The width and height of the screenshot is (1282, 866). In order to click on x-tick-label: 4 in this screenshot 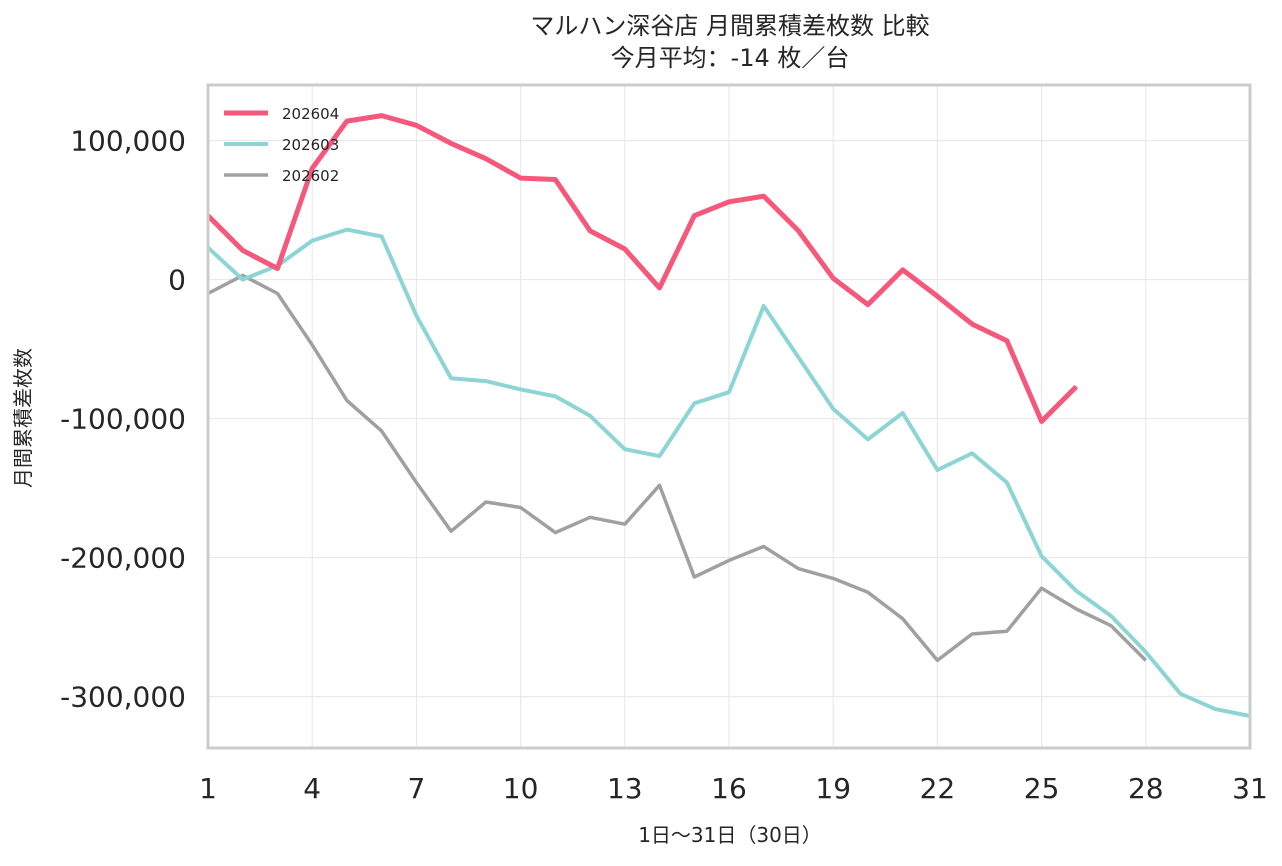, I will do `click(312, 788)`.